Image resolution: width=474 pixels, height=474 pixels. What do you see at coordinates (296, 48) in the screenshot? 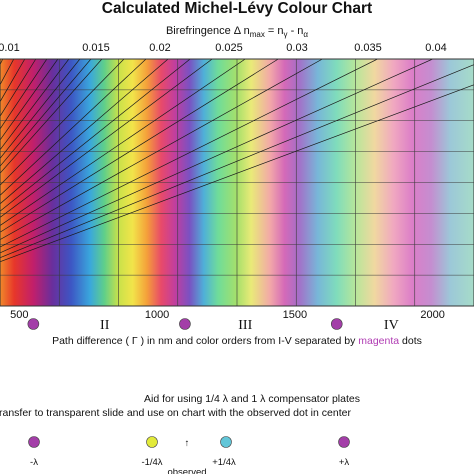
I see `top-tick-label: 0.03` at bounding box center [296, 48].